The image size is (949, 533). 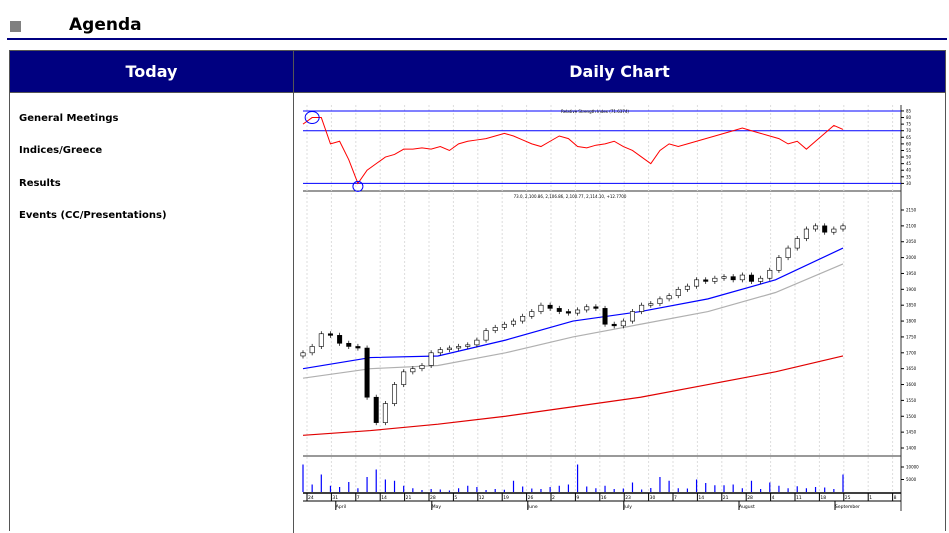 I want to click on agenda-item-indices-greece: Indices/Greece, so click(x=61, y=150).